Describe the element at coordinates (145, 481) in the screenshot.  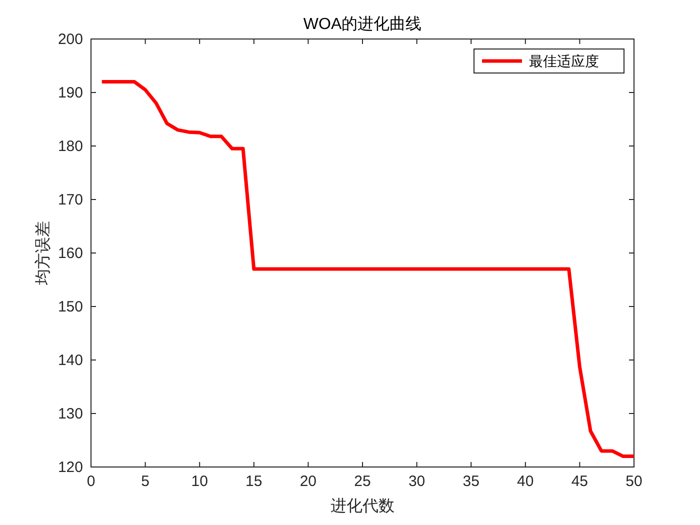
I see `x-tick-label: 5` at that location.